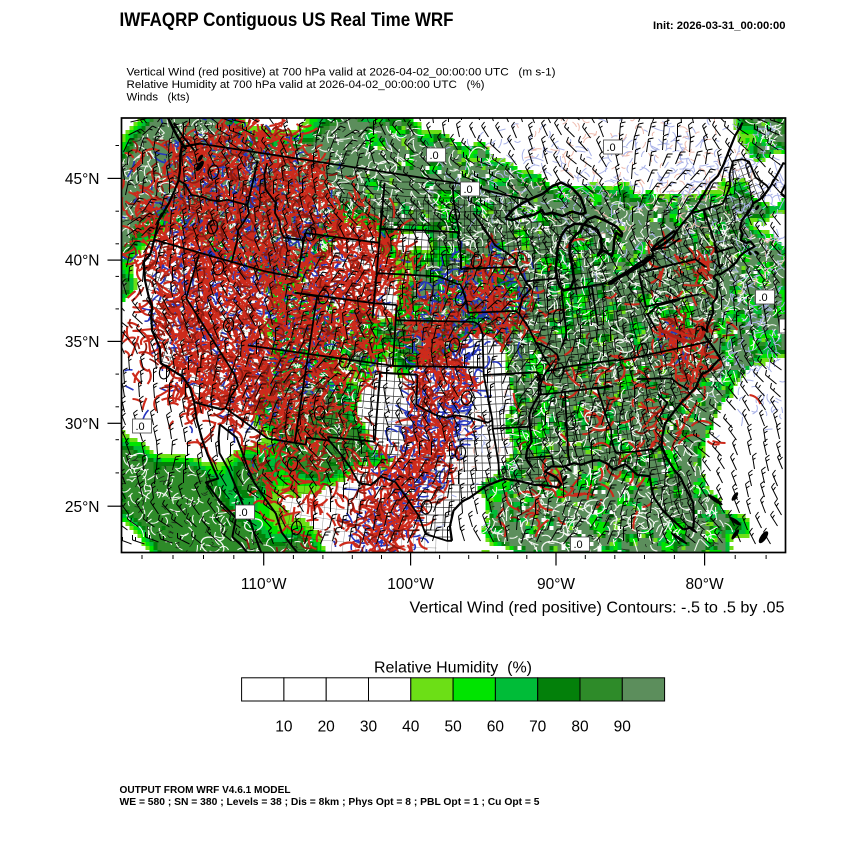  What do you see at coordinates (556, 584) in the screenshot?
I see `svg-text: 90°W` at bounding box center [556, 584].